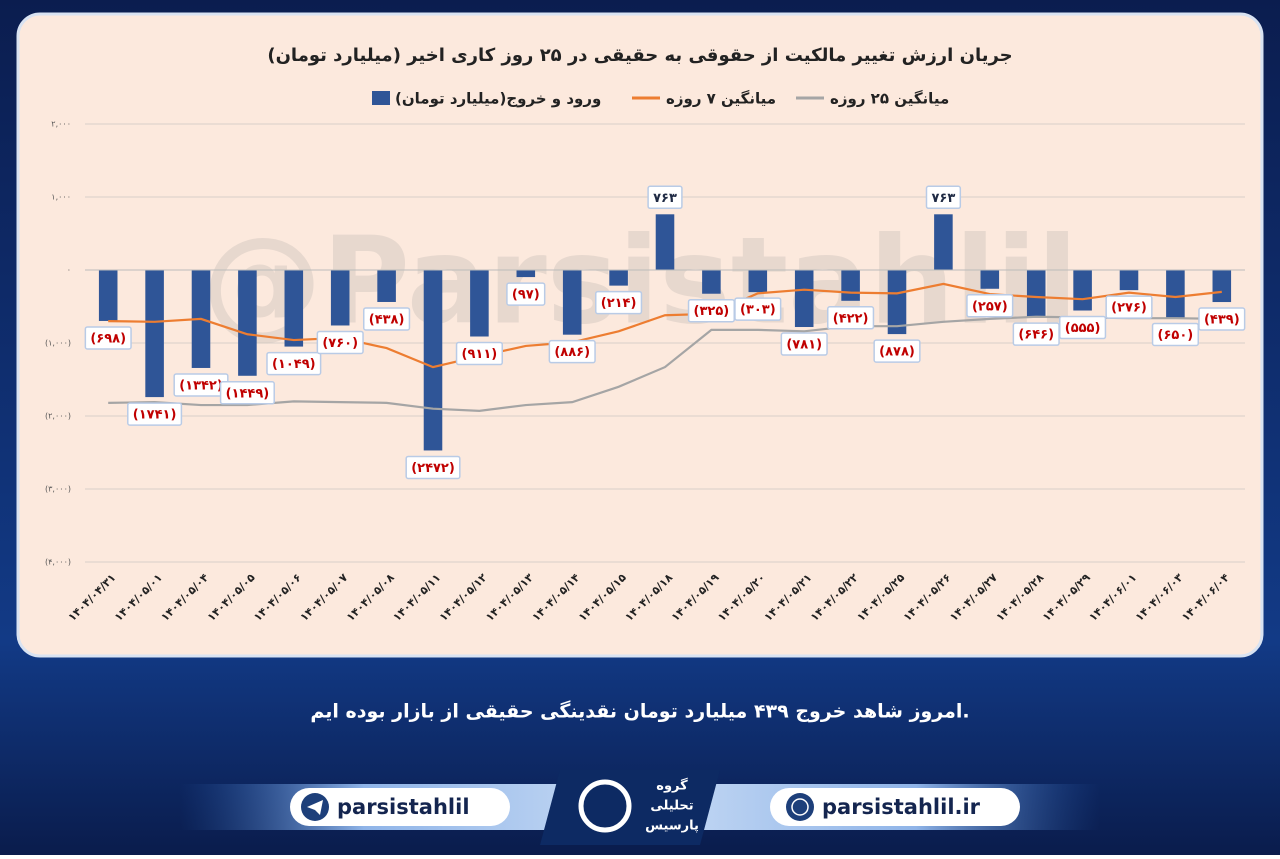 This screenshot has width=1280, height=859. Describe the element at coordinates (671, 806) in the screenshot. I see `logo-line: تحلیلی` at that location.